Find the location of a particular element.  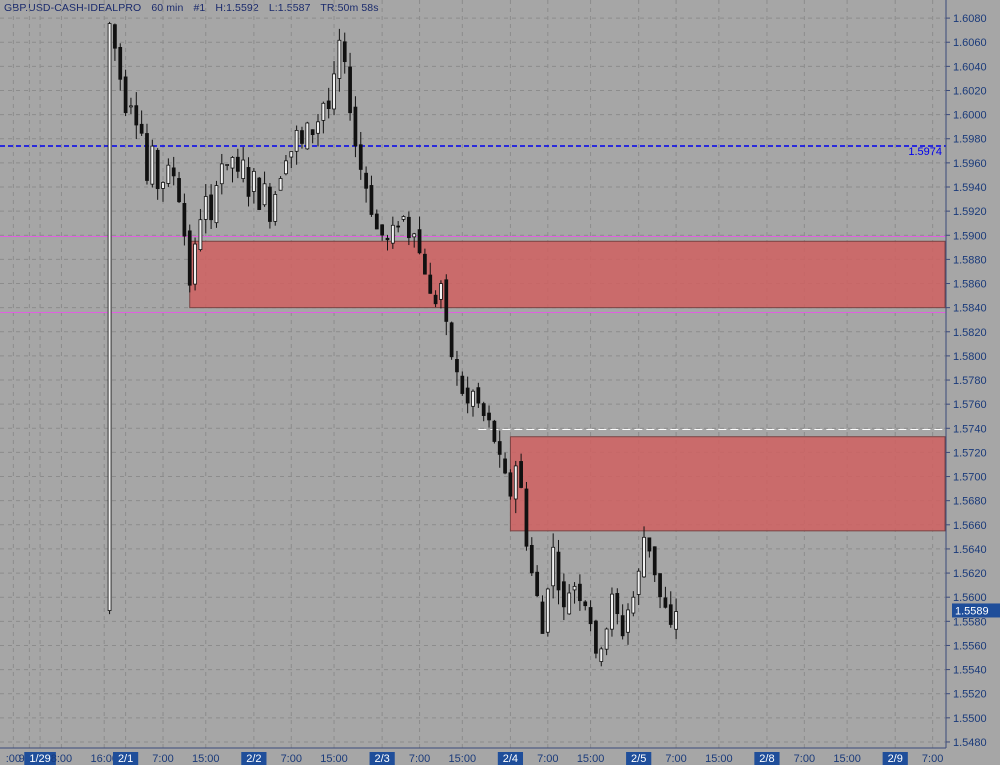

date-tick-label: 2/9 is located at coordinates (895, 759).